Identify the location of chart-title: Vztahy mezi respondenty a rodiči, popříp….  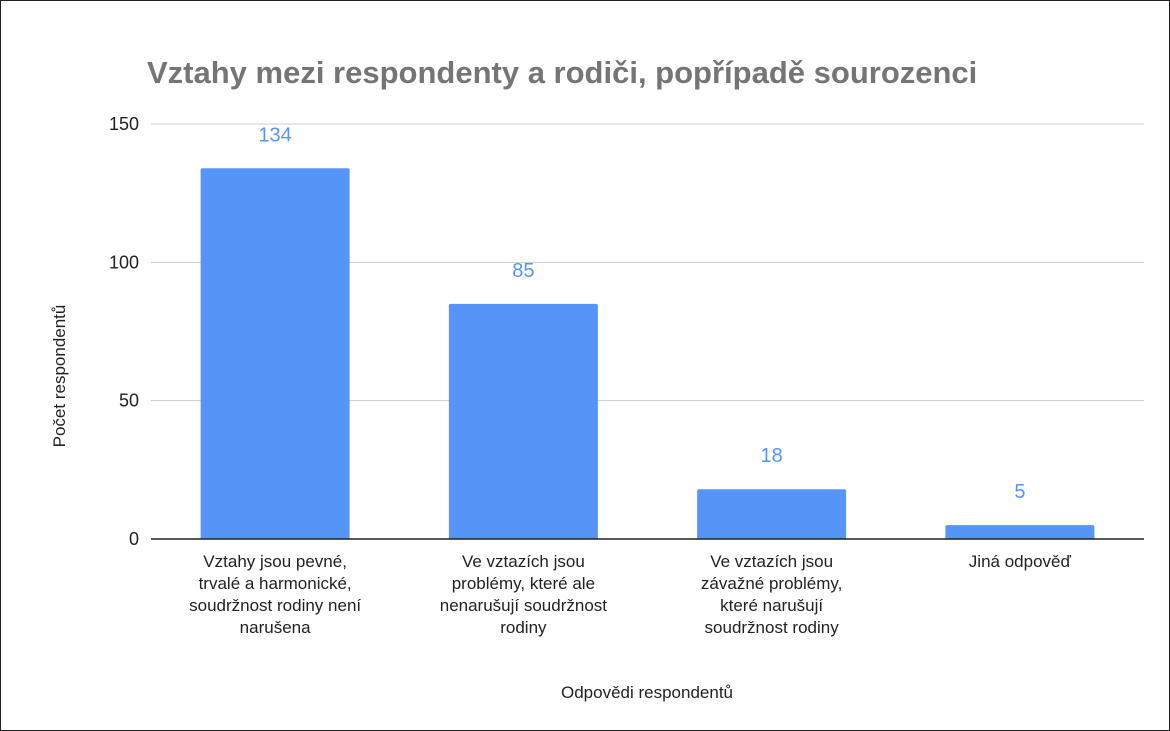
(562, 72).